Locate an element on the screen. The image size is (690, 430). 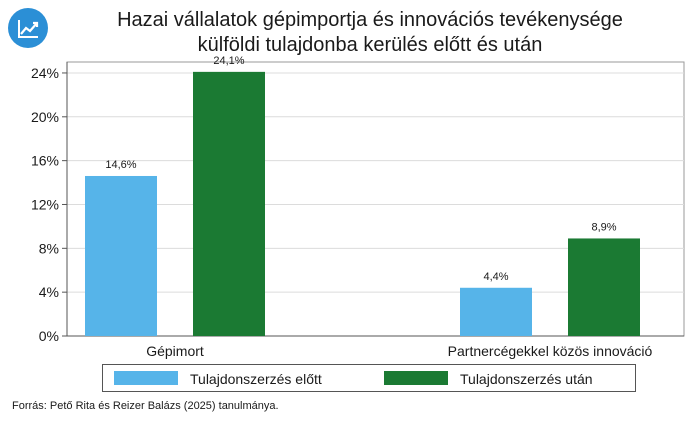
data-label: 14,6% is located at coordinates (120, 165).